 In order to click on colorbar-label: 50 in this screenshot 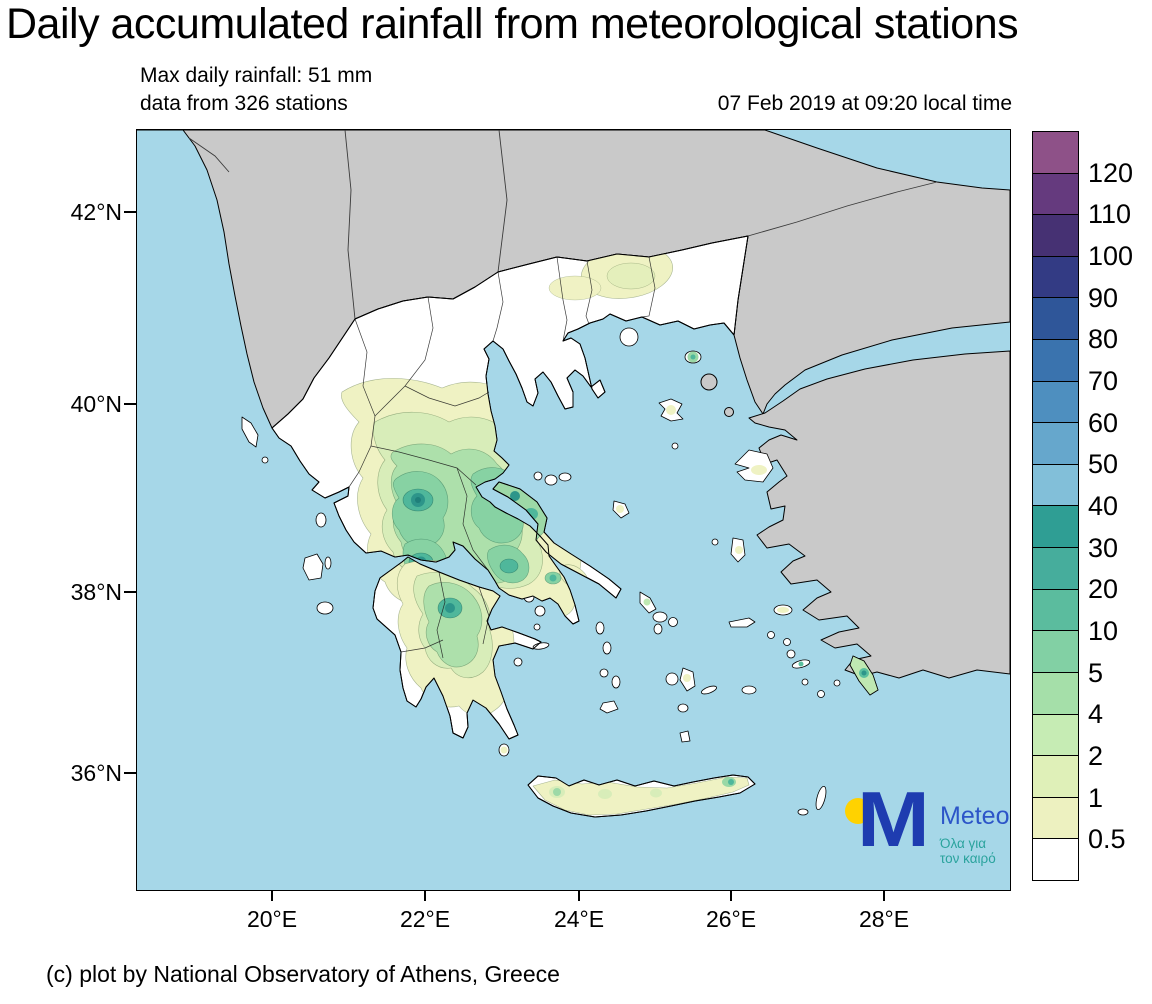, I will do `click(1103, 464)`.